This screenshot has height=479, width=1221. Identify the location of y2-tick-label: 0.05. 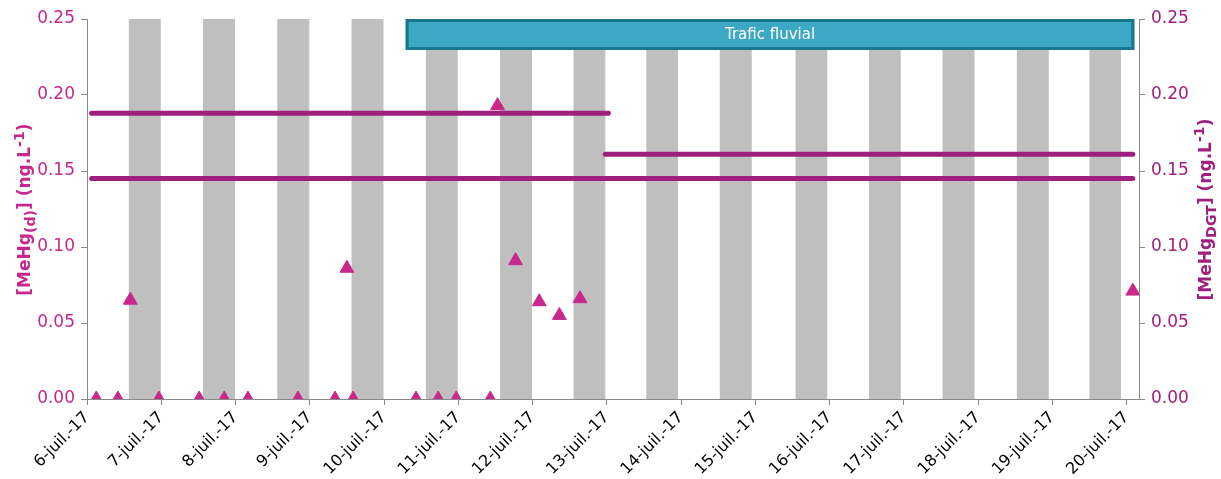
(1170, 321).